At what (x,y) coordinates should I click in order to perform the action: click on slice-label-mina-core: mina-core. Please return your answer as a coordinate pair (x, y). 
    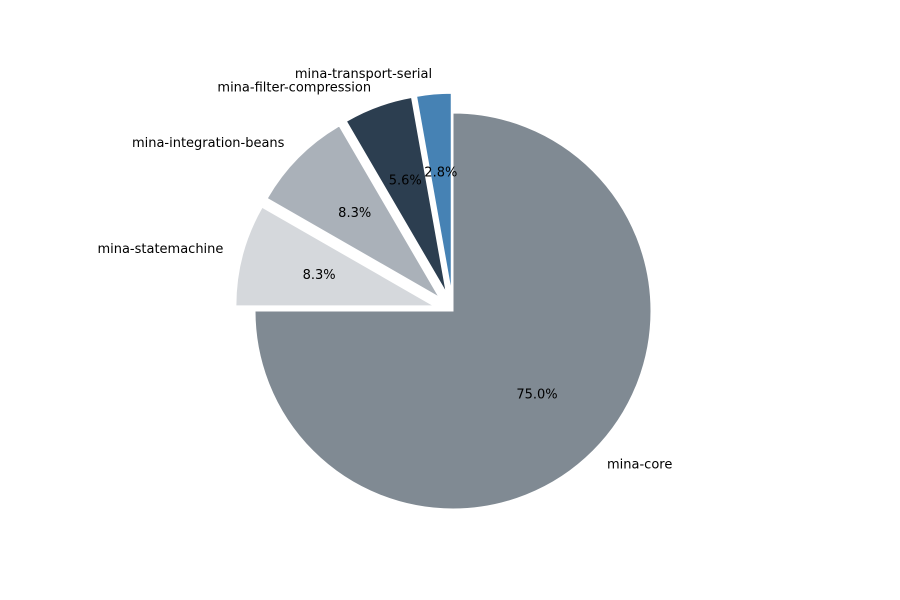
    Looking at the image, I should click on (639, 465).